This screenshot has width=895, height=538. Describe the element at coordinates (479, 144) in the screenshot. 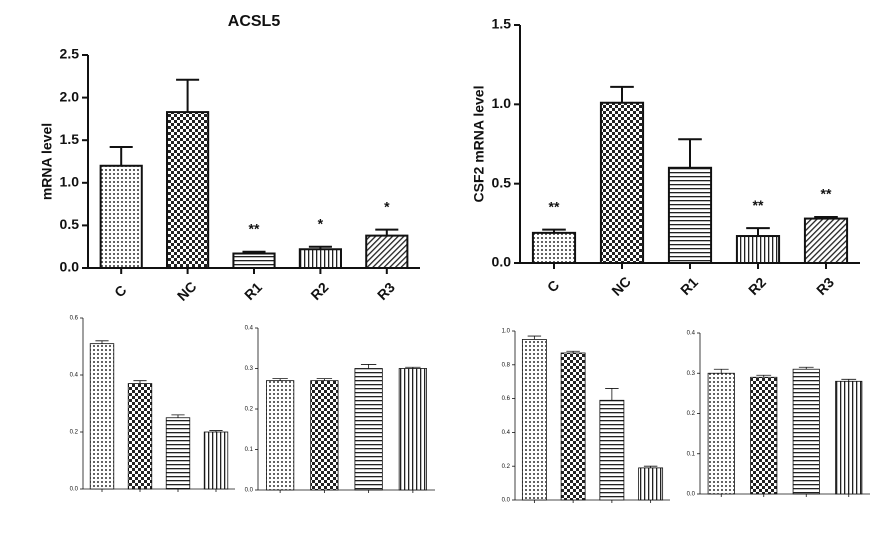

I see `y-axis-label: CSF2 mRNA level` at that location.